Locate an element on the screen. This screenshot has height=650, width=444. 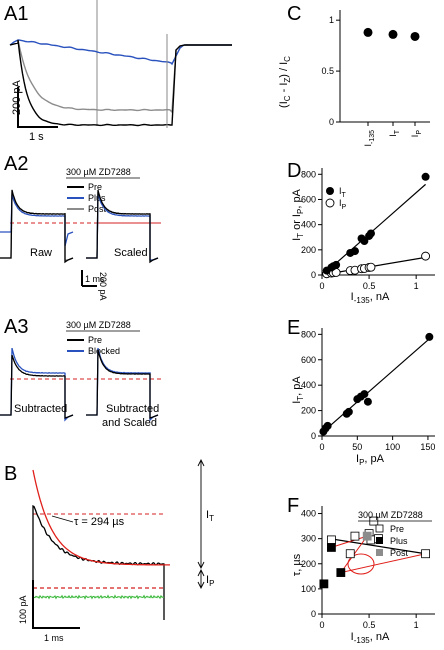
a3-subtracted-trace-pre is located at coordinates (37, 386).